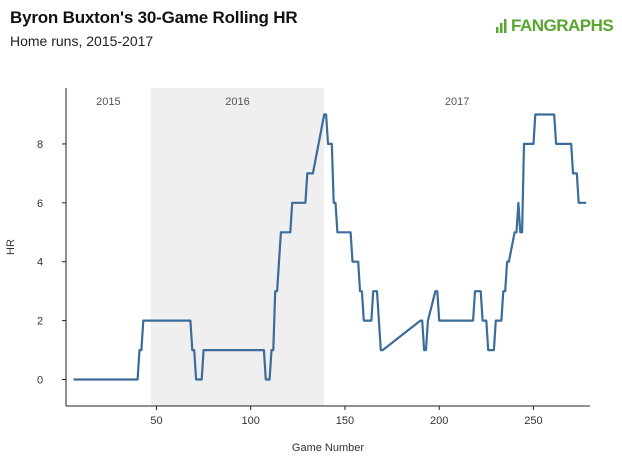 The width and height of the screenshot is (622, 467). Describe the element at coordinates (533, 421) in the screenshot. I see `x-tick-label: 250` at that location.